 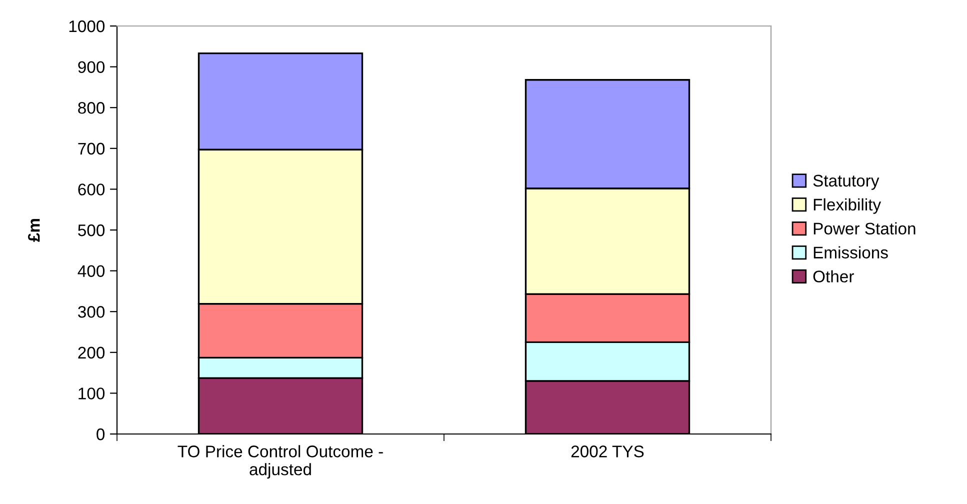 What do you see at coordinates (87, 26) in the screenshot?
I see `y-tick-label: 1000` at bounding box center [87, 26].